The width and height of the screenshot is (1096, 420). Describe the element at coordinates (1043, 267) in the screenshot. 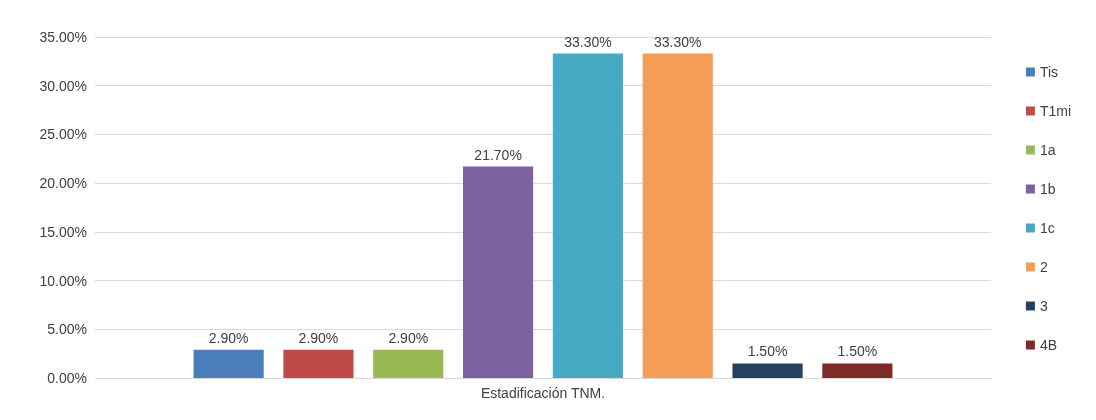

I see `legend-label: 2` at that location.